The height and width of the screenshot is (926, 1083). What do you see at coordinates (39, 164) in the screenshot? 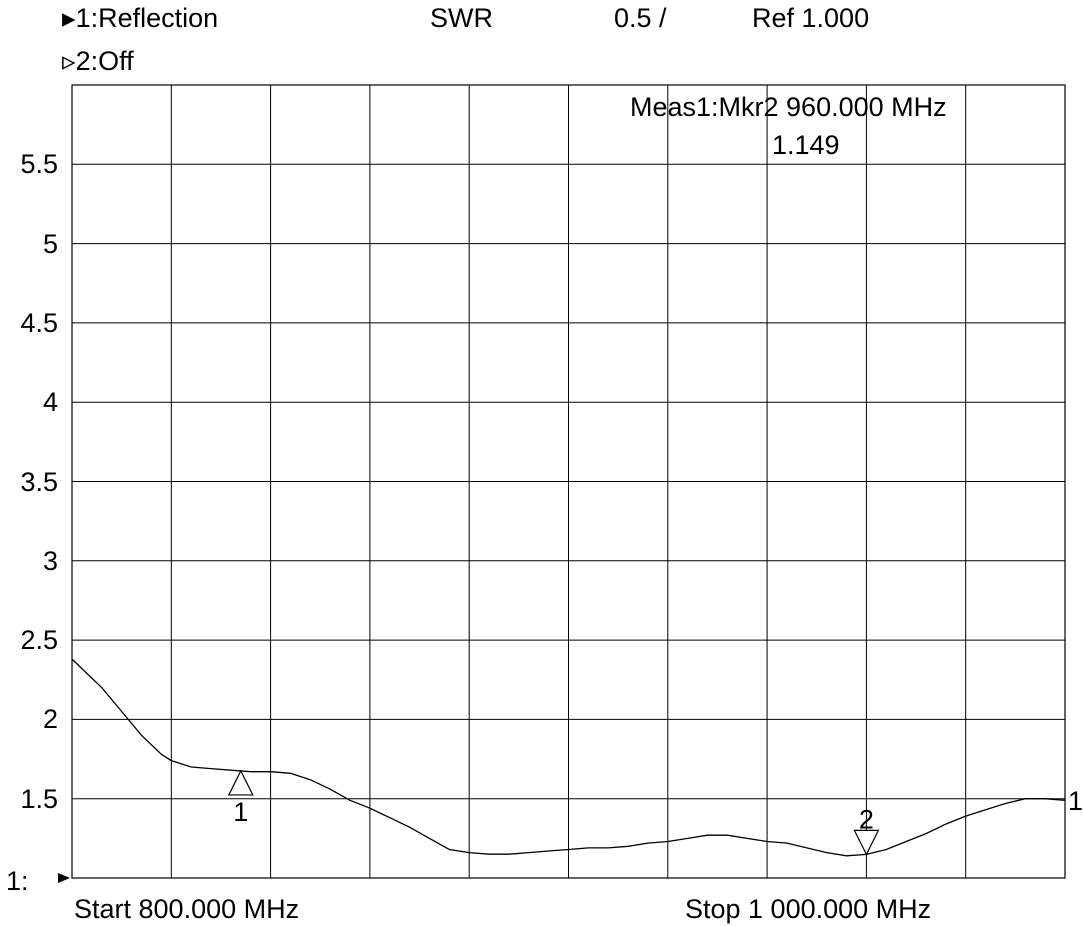
I see `y-tick-label: 5.5` at bounding box center [39, 164].